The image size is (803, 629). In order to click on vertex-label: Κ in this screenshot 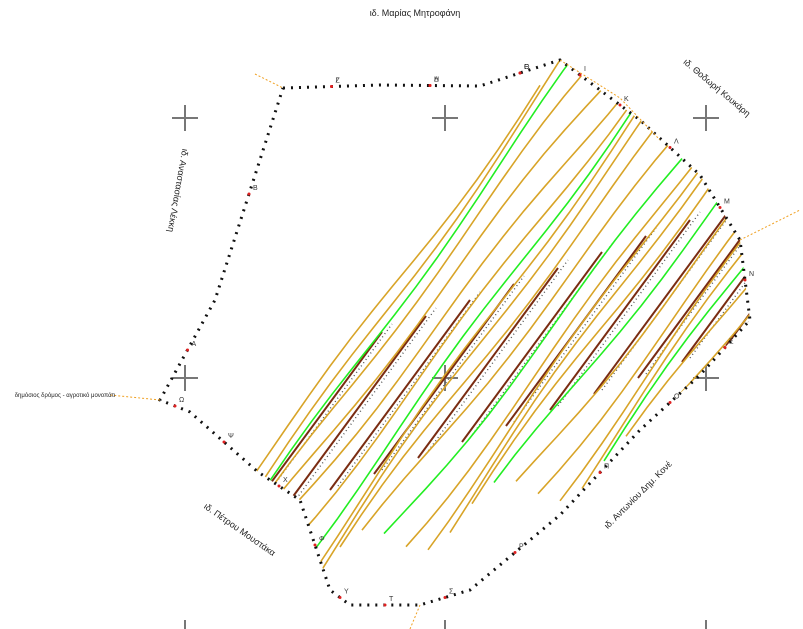, I will do `click(626, 99)`.